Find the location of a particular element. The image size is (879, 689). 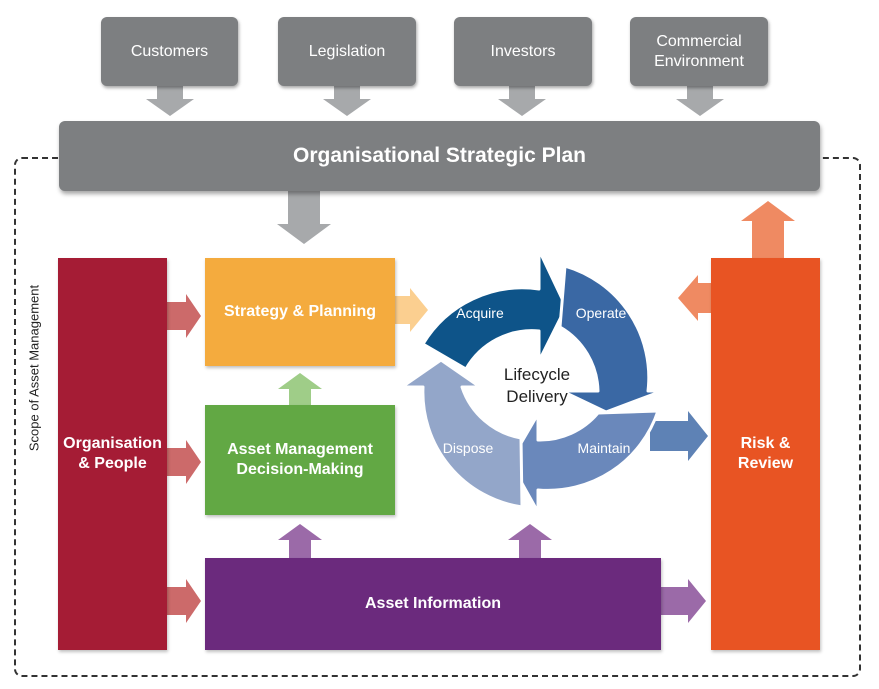

strategic-plan-bar: Organisational Strategic Plan is located at coordinates (439, 156).